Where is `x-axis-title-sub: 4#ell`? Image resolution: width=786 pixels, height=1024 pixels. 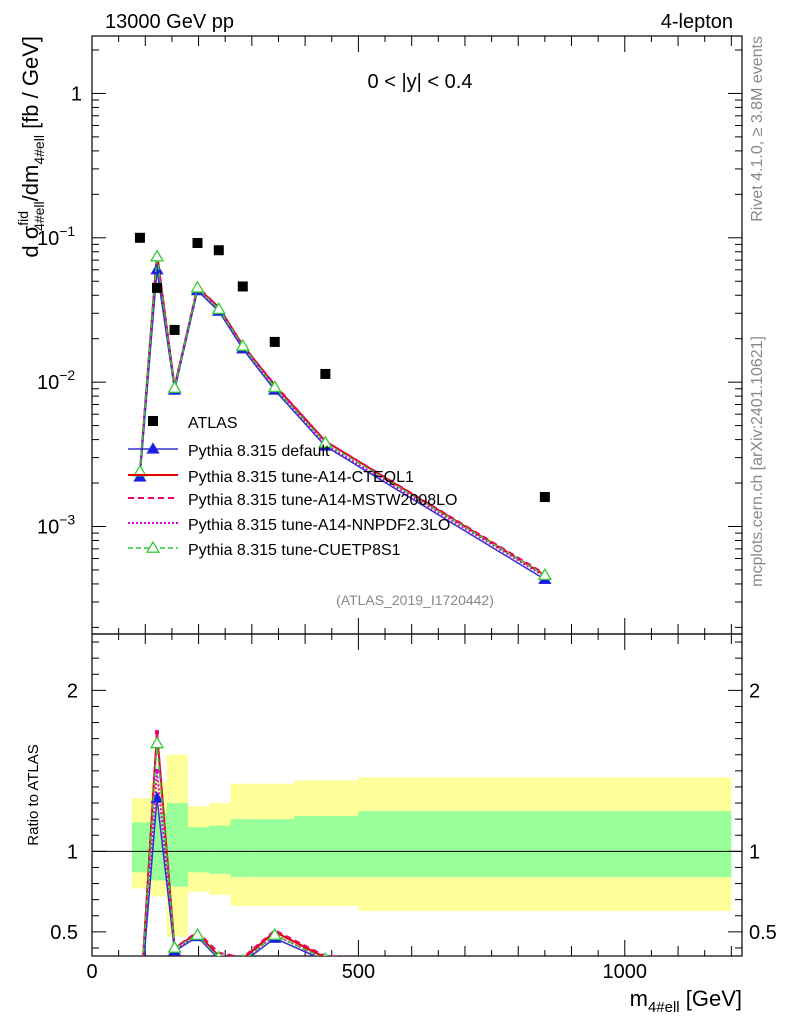
x-axis-title-sub: 4#ell is located at coordinates (664, 1007).